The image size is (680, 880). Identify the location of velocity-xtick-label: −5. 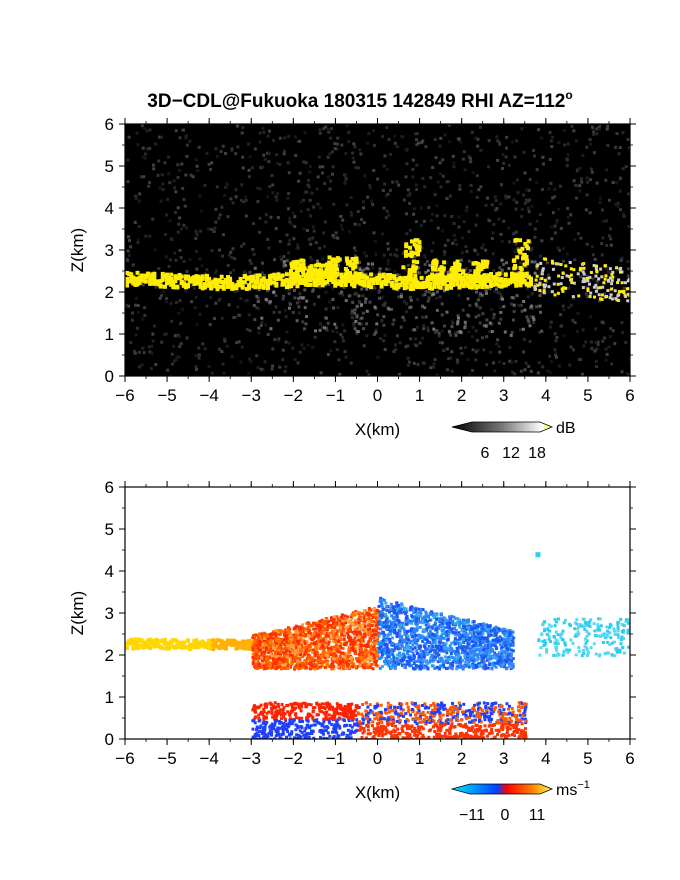
(166, 758).